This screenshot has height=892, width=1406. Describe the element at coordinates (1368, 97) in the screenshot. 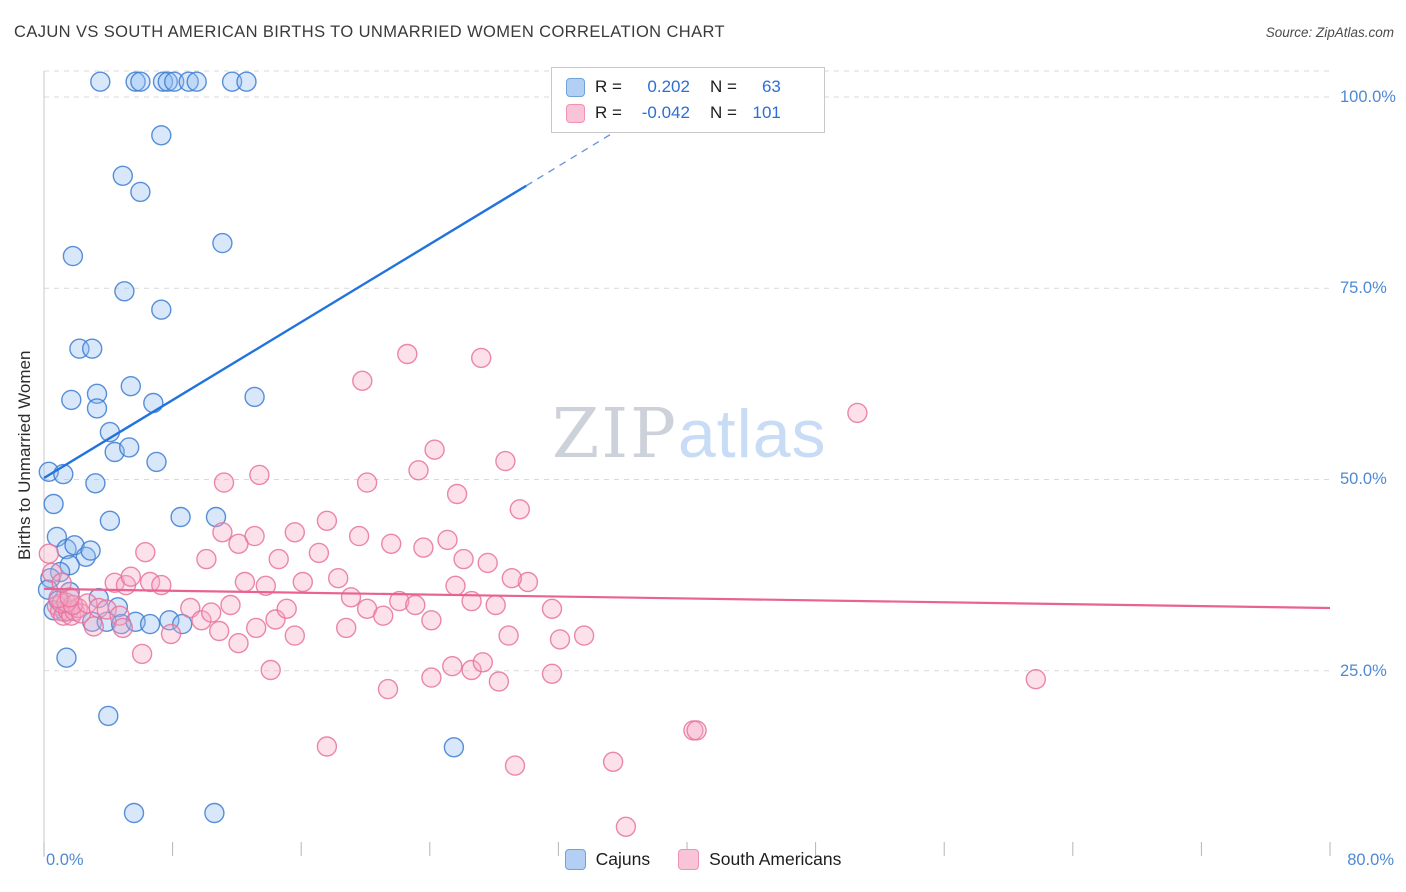

I see `y-tick-100: 100.0%` at that location.